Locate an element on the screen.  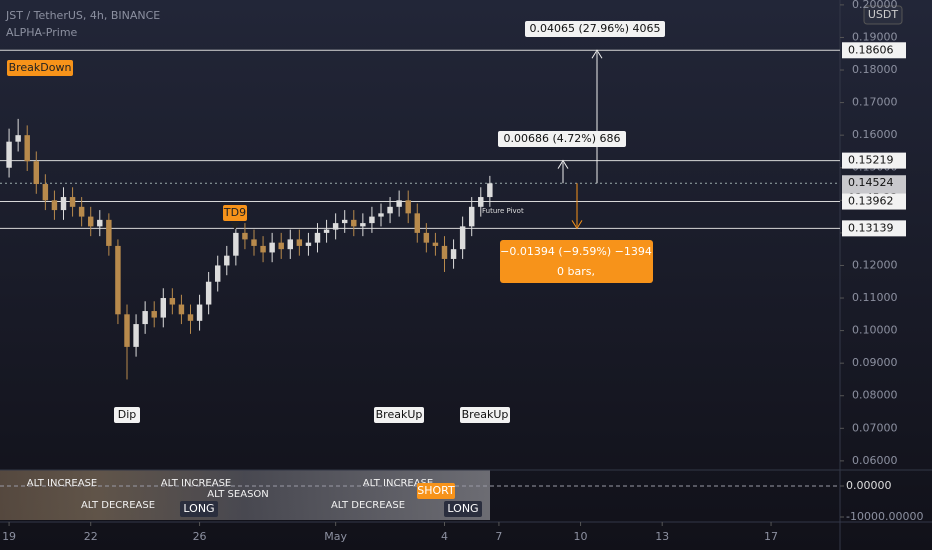
y-tick-label: 0.17000 is located at coordinates (875, 102).